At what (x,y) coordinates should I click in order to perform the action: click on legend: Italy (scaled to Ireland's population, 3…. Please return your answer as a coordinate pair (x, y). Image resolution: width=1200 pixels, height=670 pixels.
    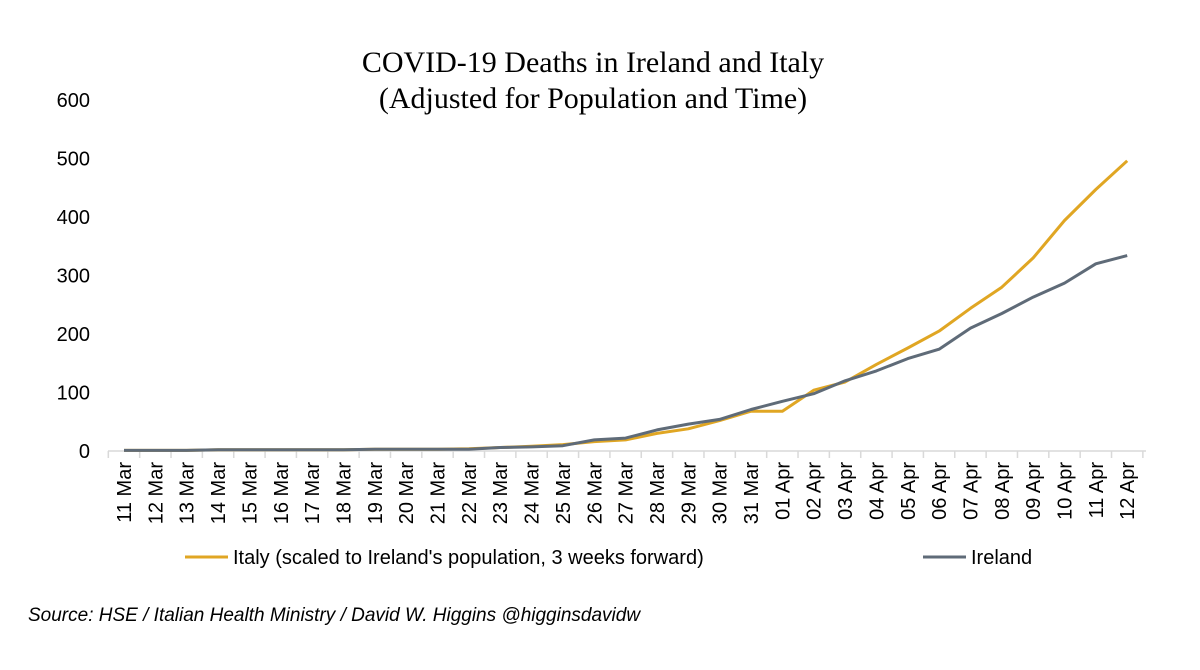
    Looking at the image, I should click on (608, 558).